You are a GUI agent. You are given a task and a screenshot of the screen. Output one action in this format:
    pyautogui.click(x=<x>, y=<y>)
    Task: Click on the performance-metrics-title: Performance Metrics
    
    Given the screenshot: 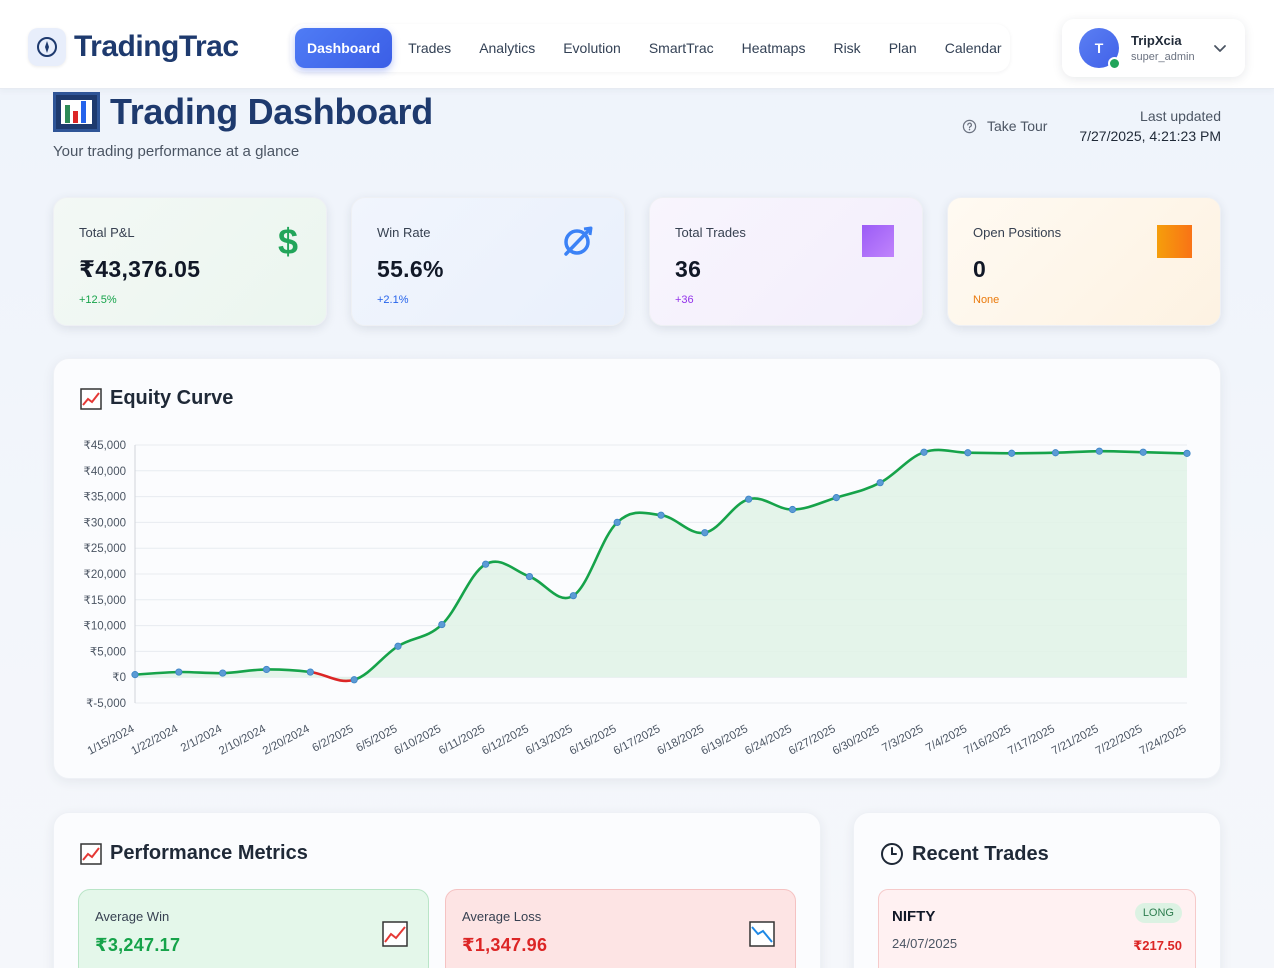 What is the action you would take?
    pyautogui.click(x=209, y=853)
    